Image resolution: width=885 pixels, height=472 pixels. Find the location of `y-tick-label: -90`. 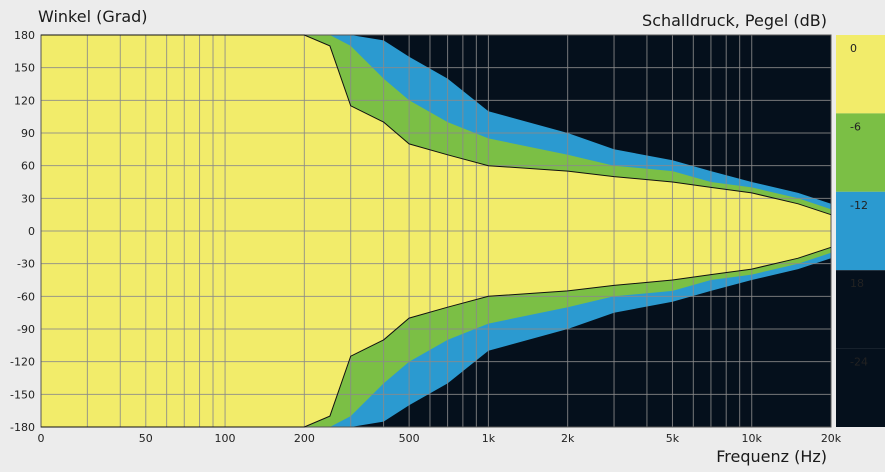

y-tick-label: -90 is located at coordinates (26, 329).